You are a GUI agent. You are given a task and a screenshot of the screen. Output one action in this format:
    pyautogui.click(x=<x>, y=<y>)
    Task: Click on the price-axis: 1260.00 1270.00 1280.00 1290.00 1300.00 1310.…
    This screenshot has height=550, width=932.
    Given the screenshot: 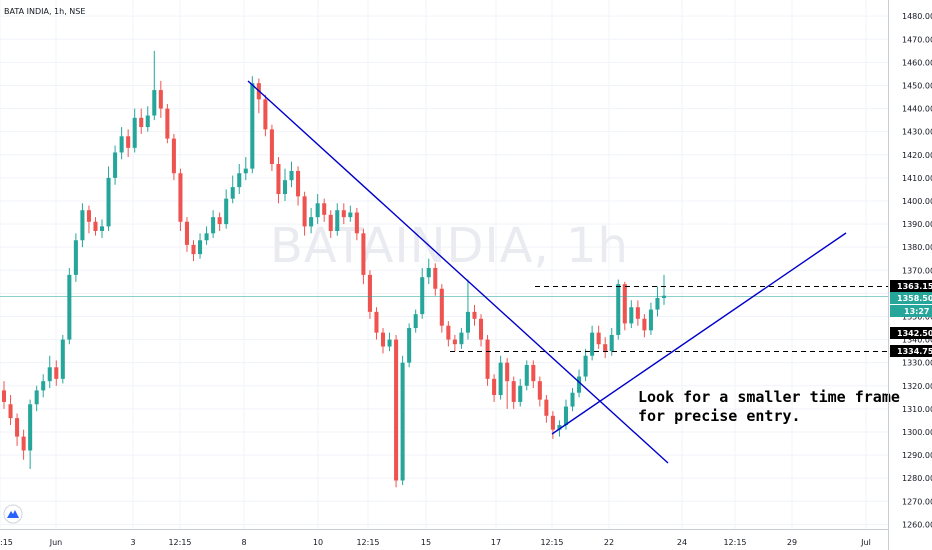 What is the action you would take?
    pyautogui.click(x=917, y=270)
    